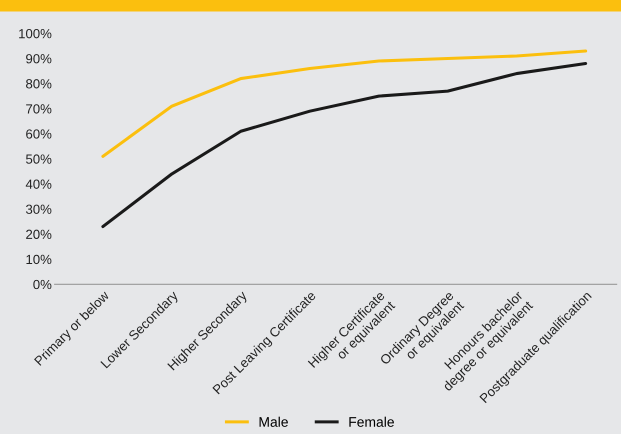  Describe the element at coordinates (39, 259) in the screenshot. I see `y-tick-label: 10%` at that location.